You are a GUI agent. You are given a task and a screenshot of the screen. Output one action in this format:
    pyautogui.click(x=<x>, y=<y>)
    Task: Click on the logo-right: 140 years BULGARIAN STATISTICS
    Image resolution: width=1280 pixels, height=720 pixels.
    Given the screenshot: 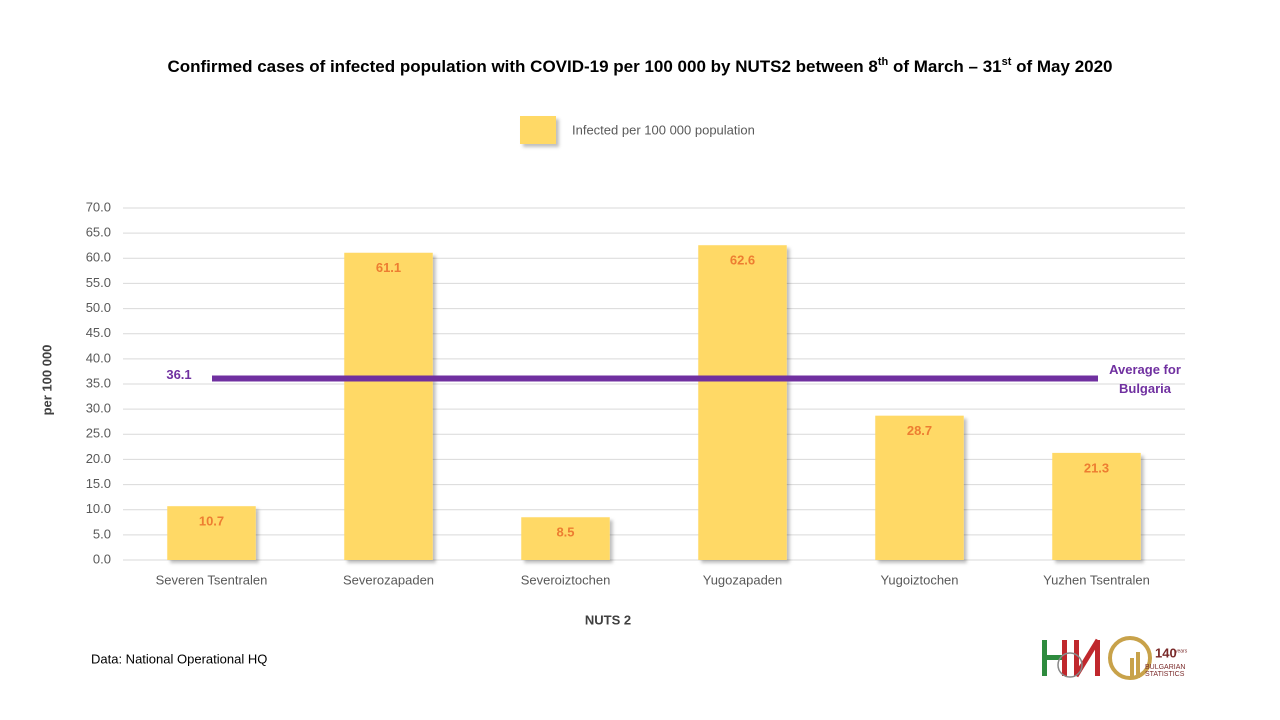 What is the action you would take?
    pyautogui.click(x=1148, y=658)
    